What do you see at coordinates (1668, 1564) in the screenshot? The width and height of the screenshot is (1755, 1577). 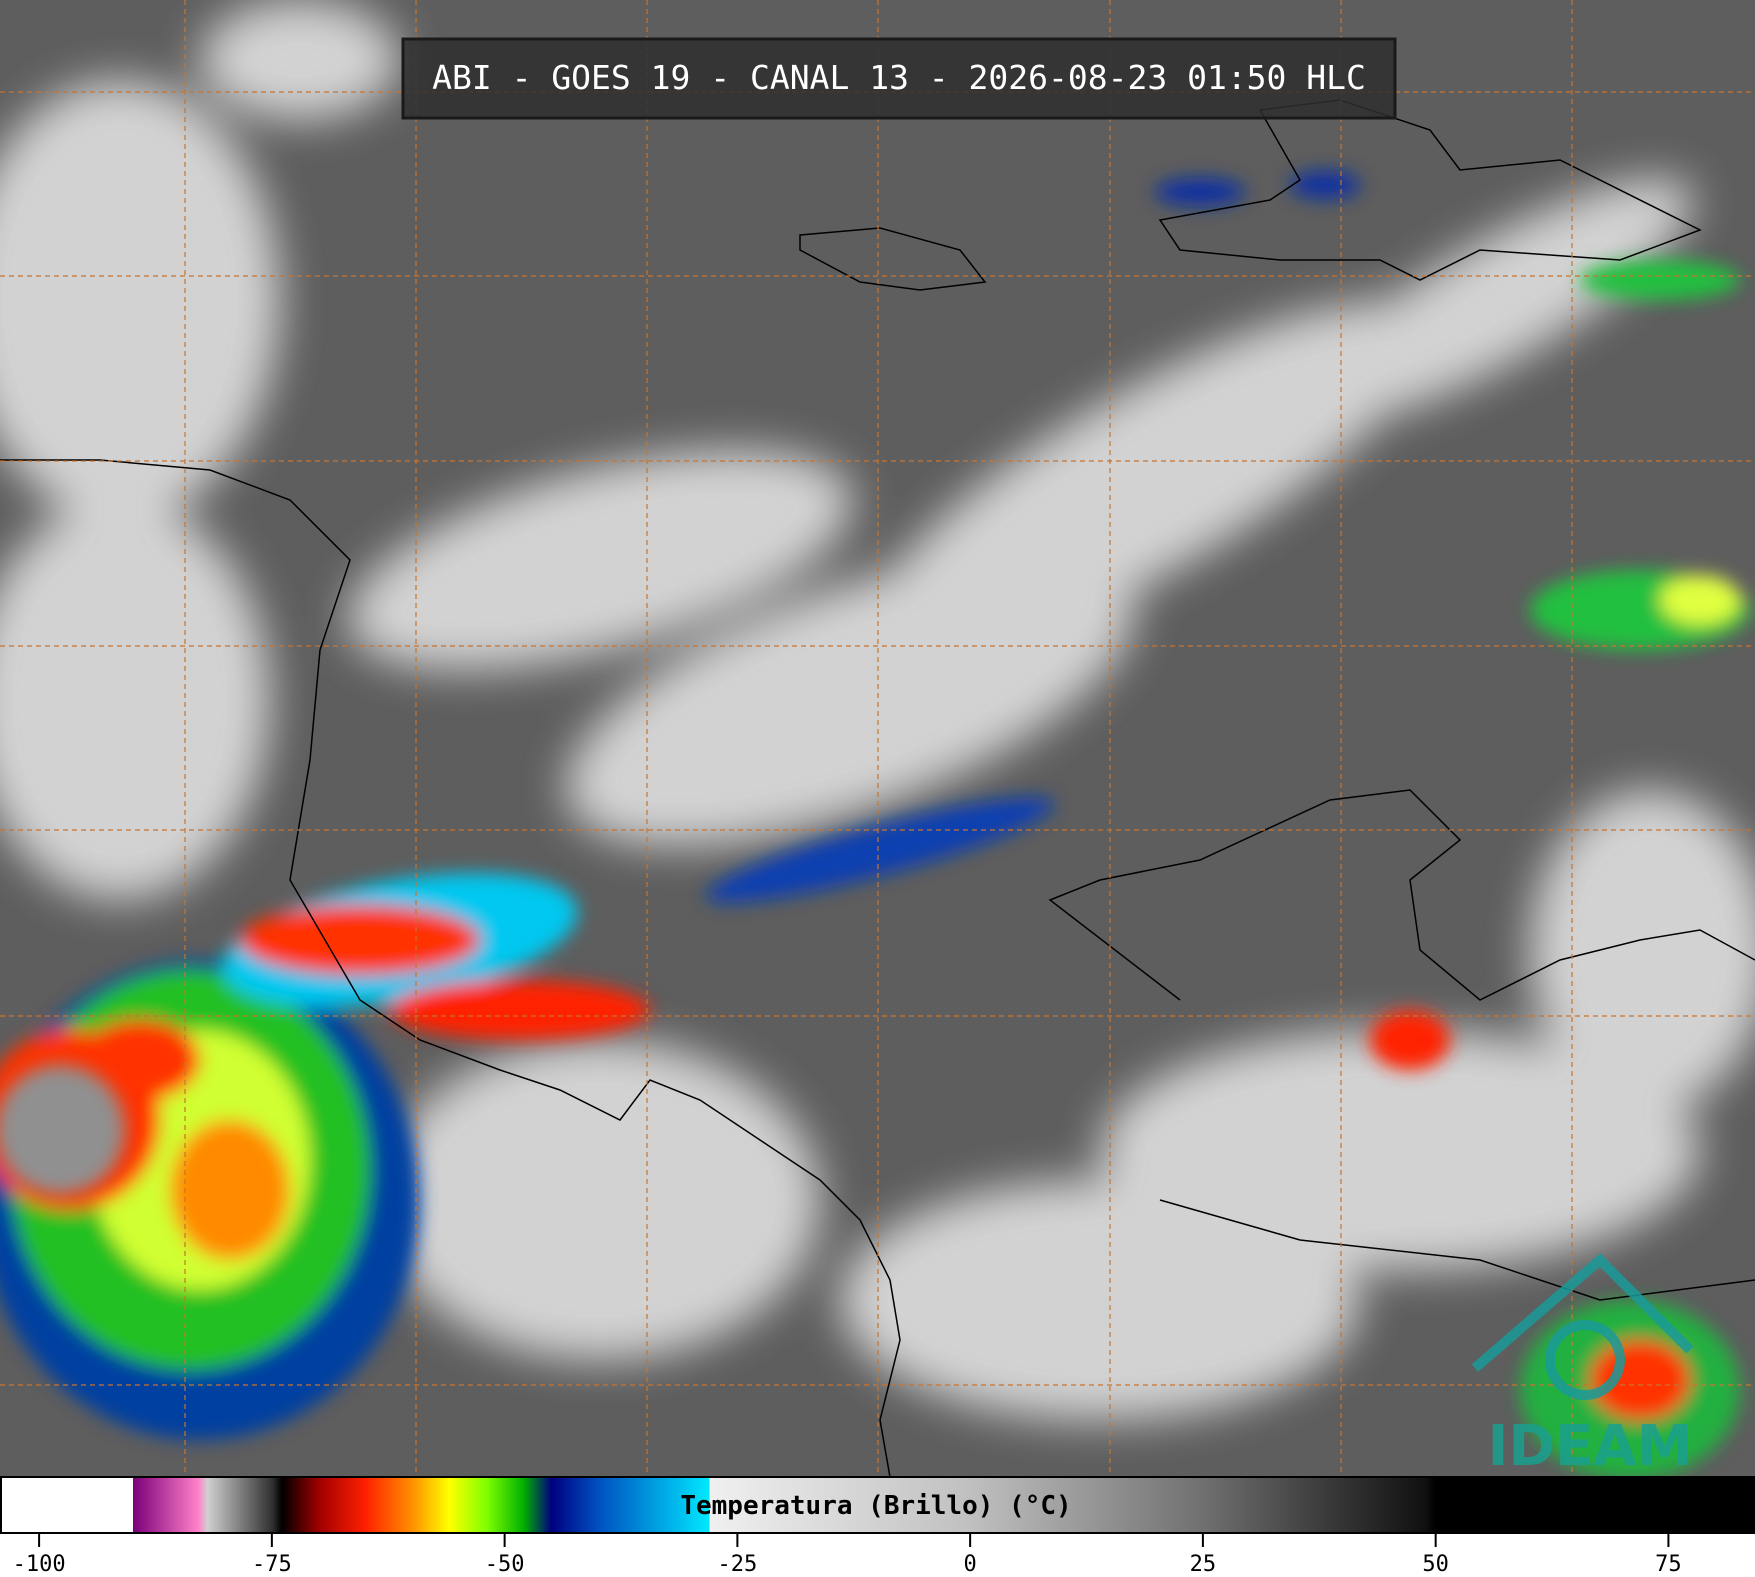 I see `colorbar-tick-label: 75` at bounding box center [1668, 1564].